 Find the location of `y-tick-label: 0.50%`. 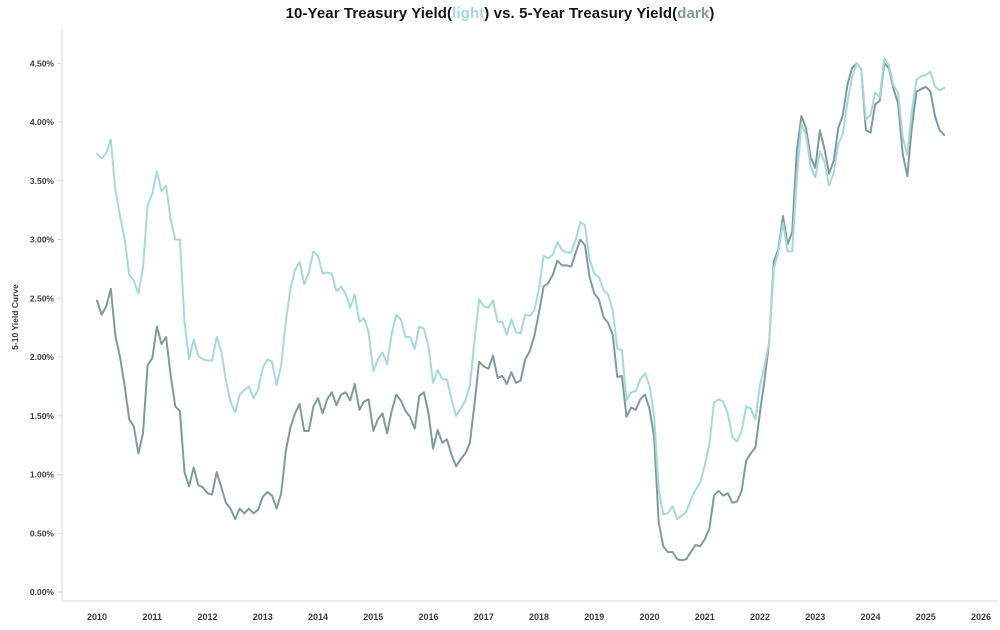

y-tick-label: 0.50% is located at coordinates (42, 533).